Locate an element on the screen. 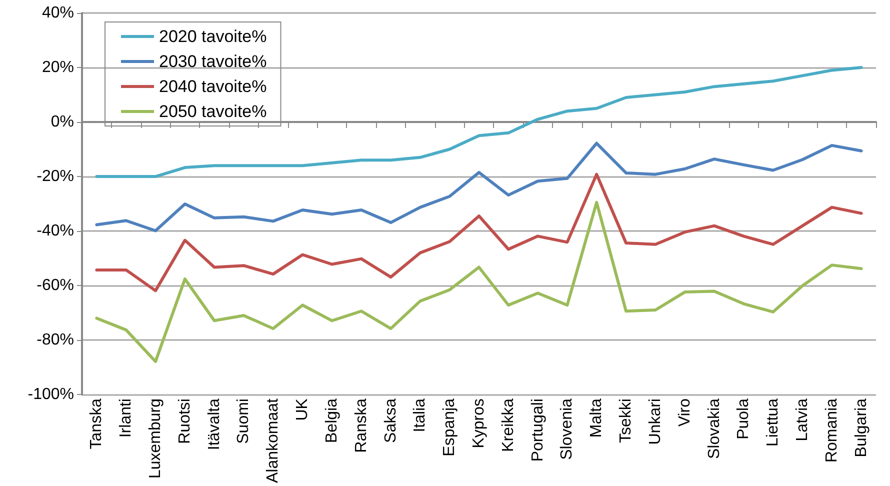 The height and width of the screenshot is (486, 890). x-tick-label: Ranska is located at coordinates (361, 425).